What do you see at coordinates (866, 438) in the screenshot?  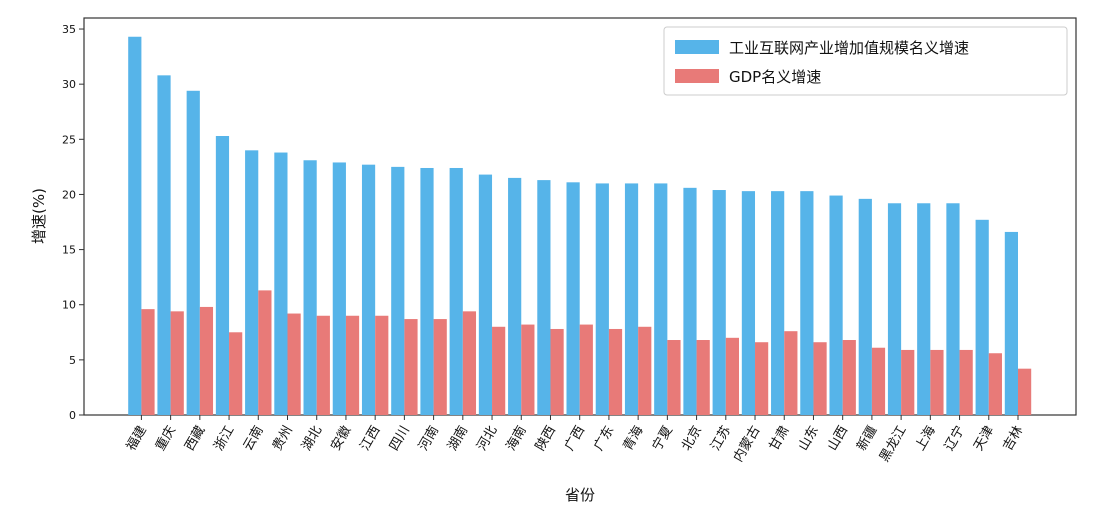 I see `x-tick-label: 新疆` at bounding box center [866, 438].